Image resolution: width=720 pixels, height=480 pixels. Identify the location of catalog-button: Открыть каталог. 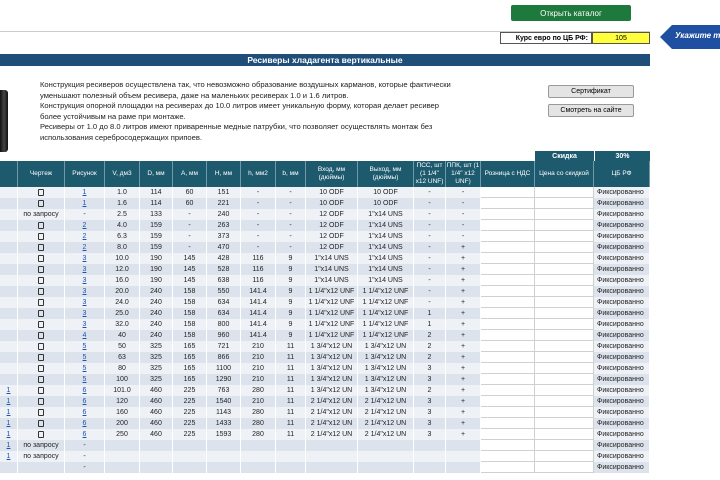
(571, 13).